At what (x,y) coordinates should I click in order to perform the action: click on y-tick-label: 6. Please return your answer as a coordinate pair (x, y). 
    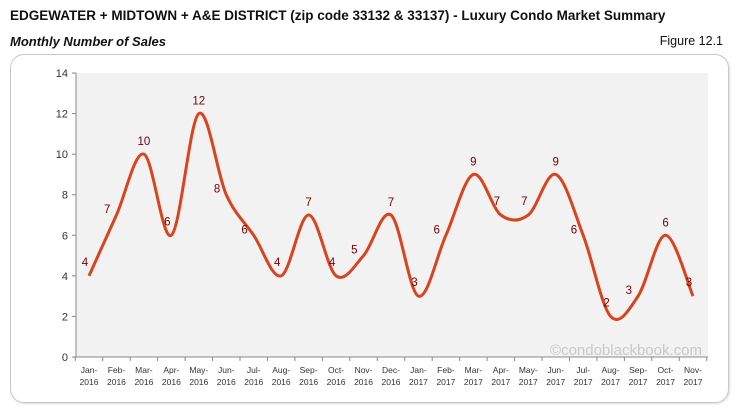
    Looking at the image, I should click on (65, 236).